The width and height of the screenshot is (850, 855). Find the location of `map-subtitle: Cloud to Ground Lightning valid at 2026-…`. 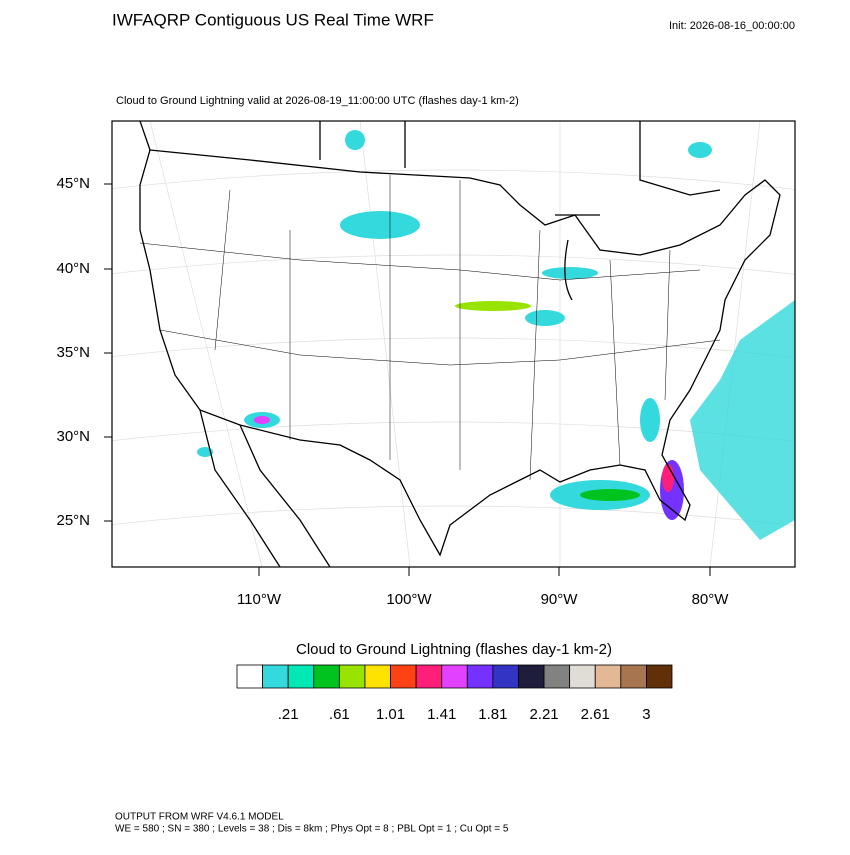

map-subtitle: Cloud to Ground Lightning valid at 2026-… is located at coordinates (317, 101).